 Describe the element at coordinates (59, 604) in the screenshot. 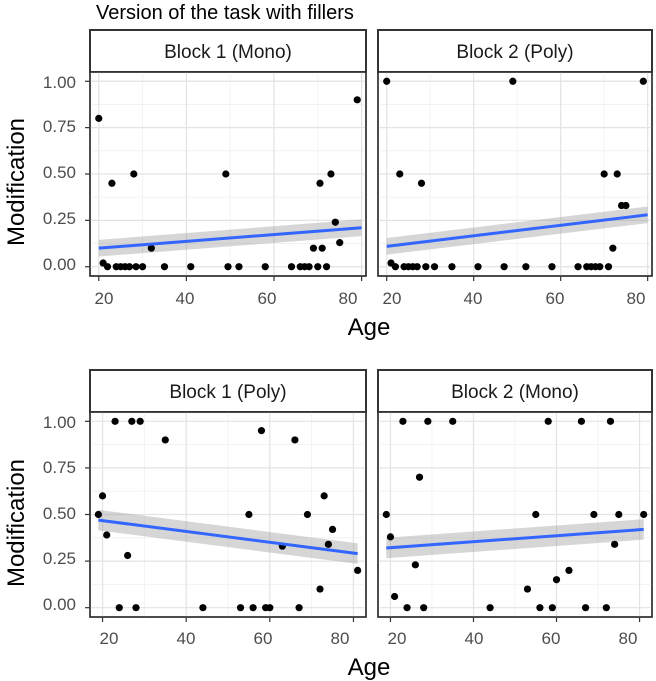

I see `y-tick-label: 0.00` at that location.